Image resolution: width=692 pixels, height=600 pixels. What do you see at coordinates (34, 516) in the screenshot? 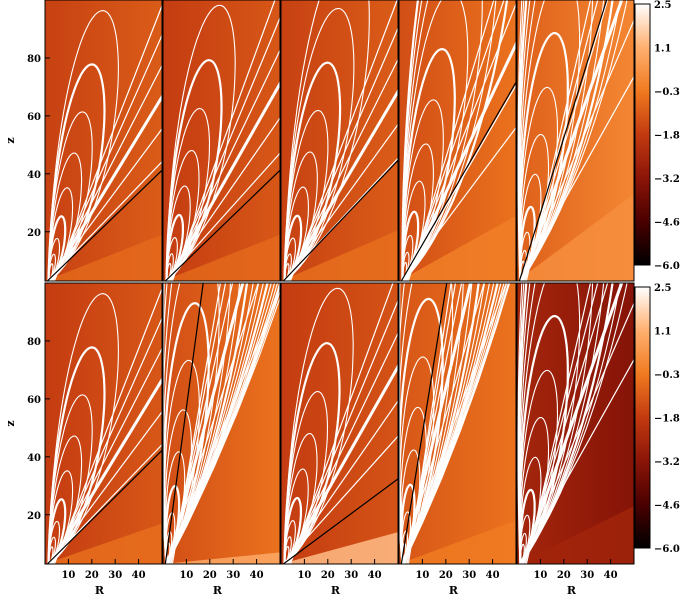
I see `y-tick-label: 20` at bounding box center [34, 516].